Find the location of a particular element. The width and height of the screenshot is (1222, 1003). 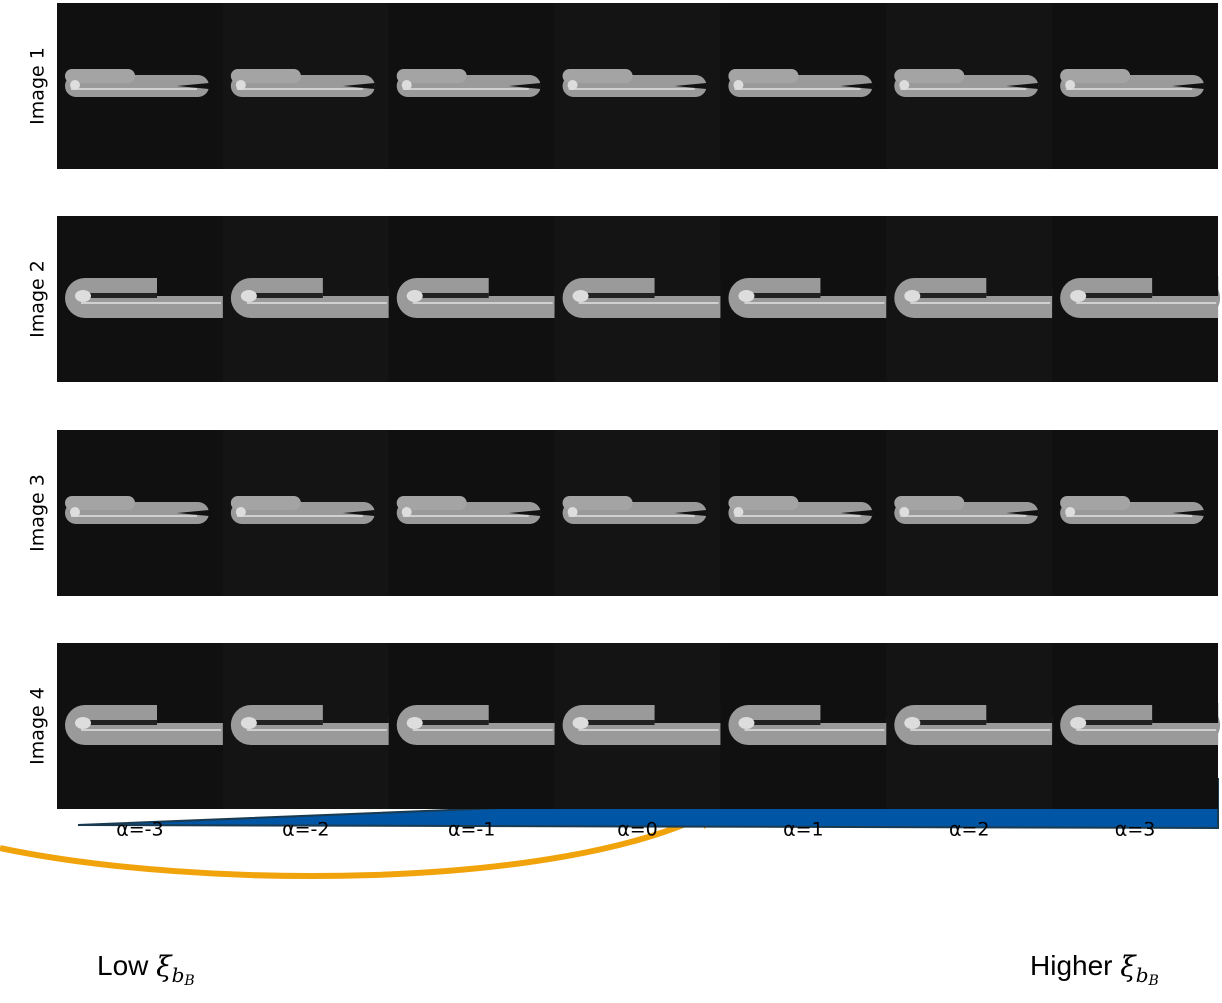

low-label: Low ξbB is located at coordinates (146, 970).